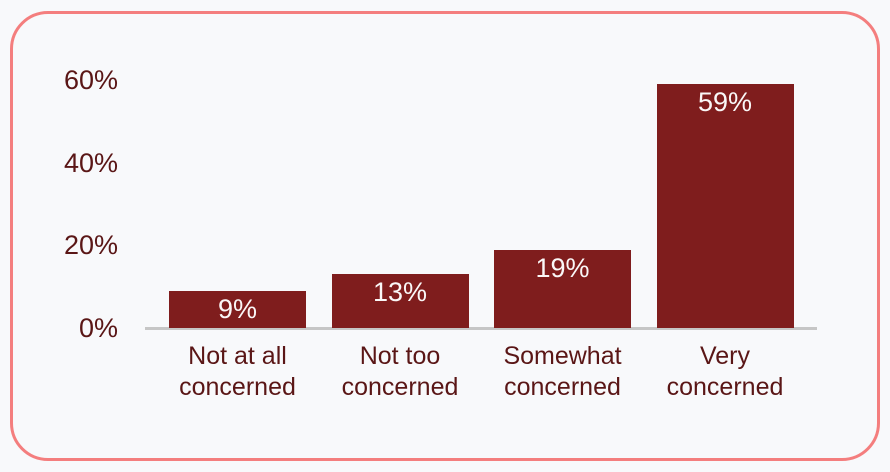 This screenshot has height=472, width=890. Describe the element at coordinates (725, 102) in the screenshot. I see `bar-value-label: 59%` at that location.